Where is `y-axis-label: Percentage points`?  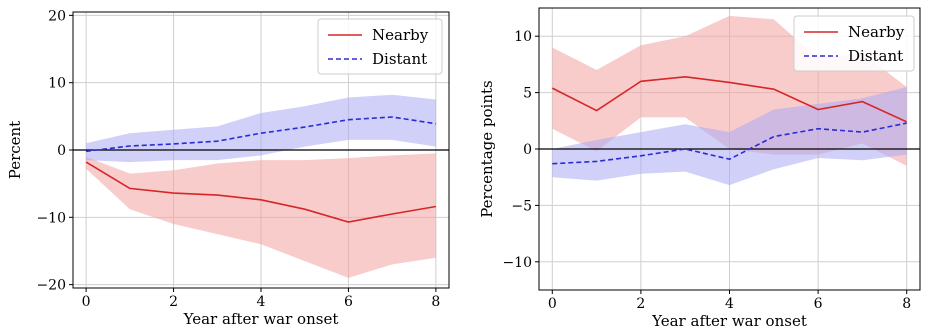
y-axis-label: Percentage points is located at coordinates (487, 148).